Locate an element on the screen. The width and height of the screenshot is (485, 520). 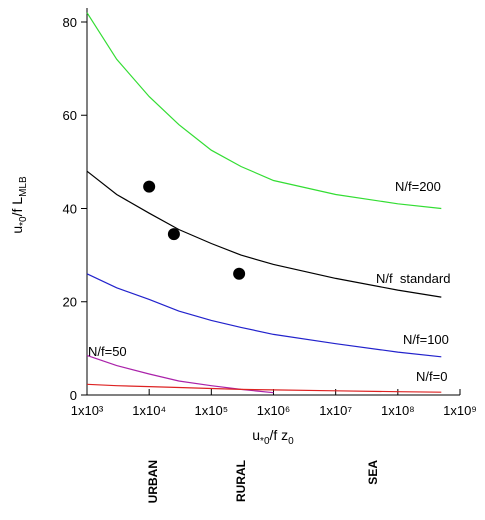
zone-label: RURAL is located at coordinates (241, 481).